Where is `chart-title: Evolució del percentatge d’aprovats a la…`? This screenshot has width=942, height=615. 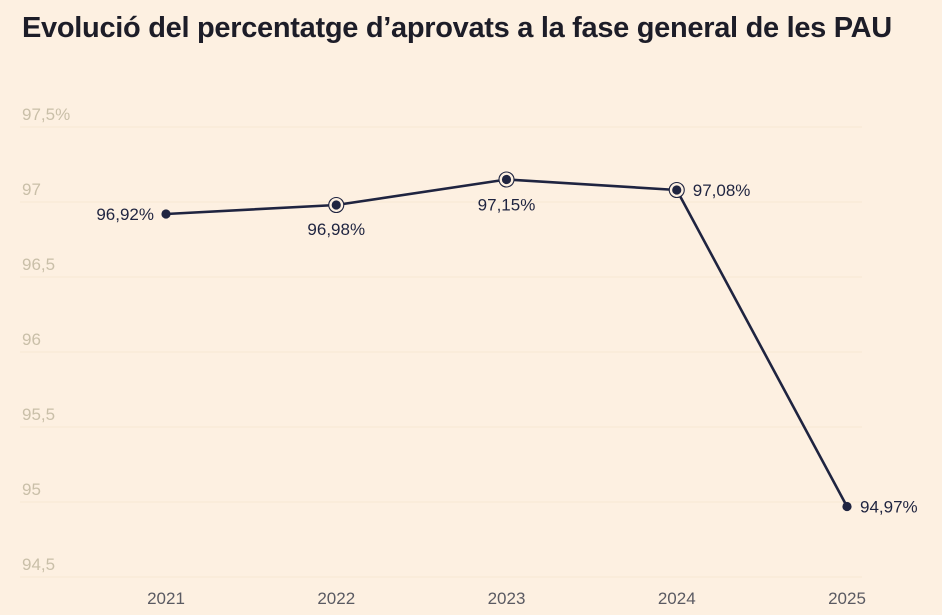 chart-title: Evolució del percentatge d’aprovats a la… is located at coordinates (457, 28).